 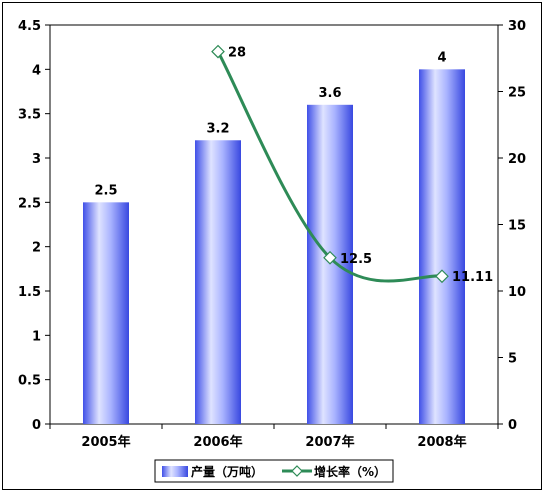 What do you see at coordinates (36, 425) in the screenshot?
I see `left-tick-label: 0` at bounding box center [36, 425].